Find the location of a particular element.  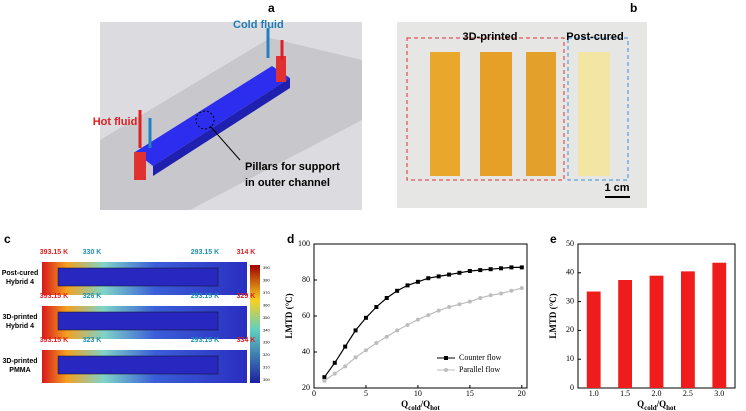

x-tick-label: 20 is located at coordinates (522, 393).